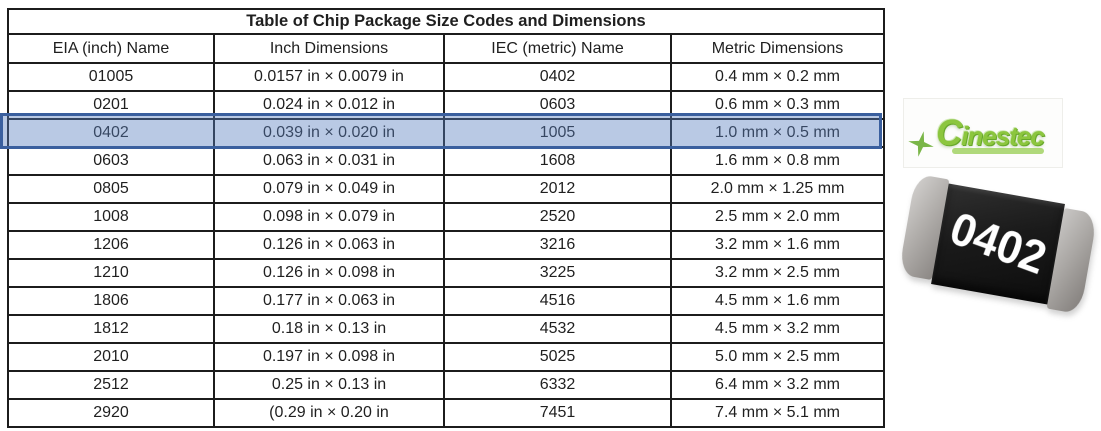 Image resolution: width=1101 pixels, height=431 pixels. Describe the element at coordinates (777, 413) in the screenshot. I see `cell-metric: 7.4 mm × 5.1 mm` at that location.